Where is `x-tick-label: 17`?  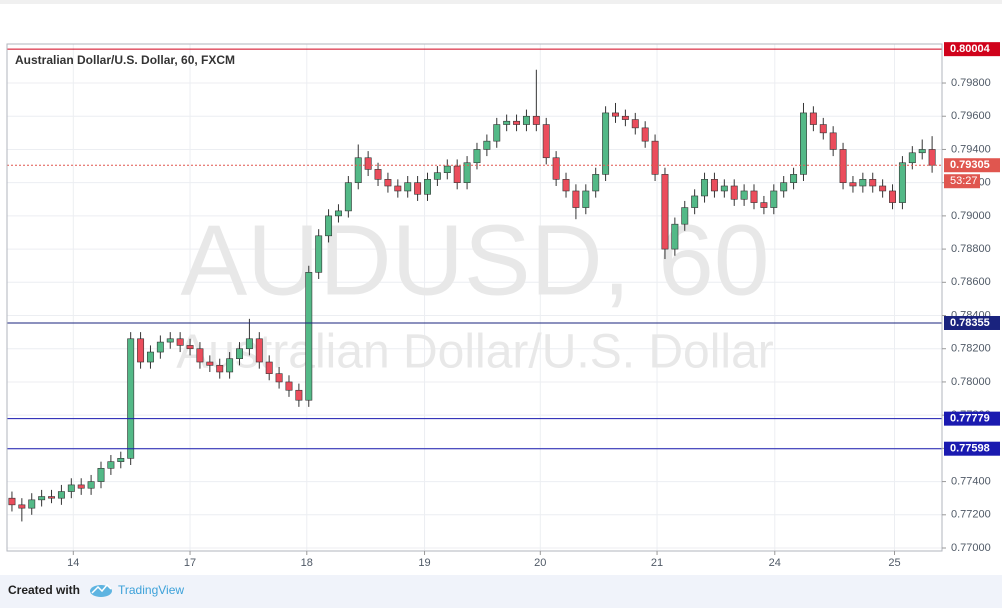
x-tick-label: 17 is located at coordinates (190, 563).